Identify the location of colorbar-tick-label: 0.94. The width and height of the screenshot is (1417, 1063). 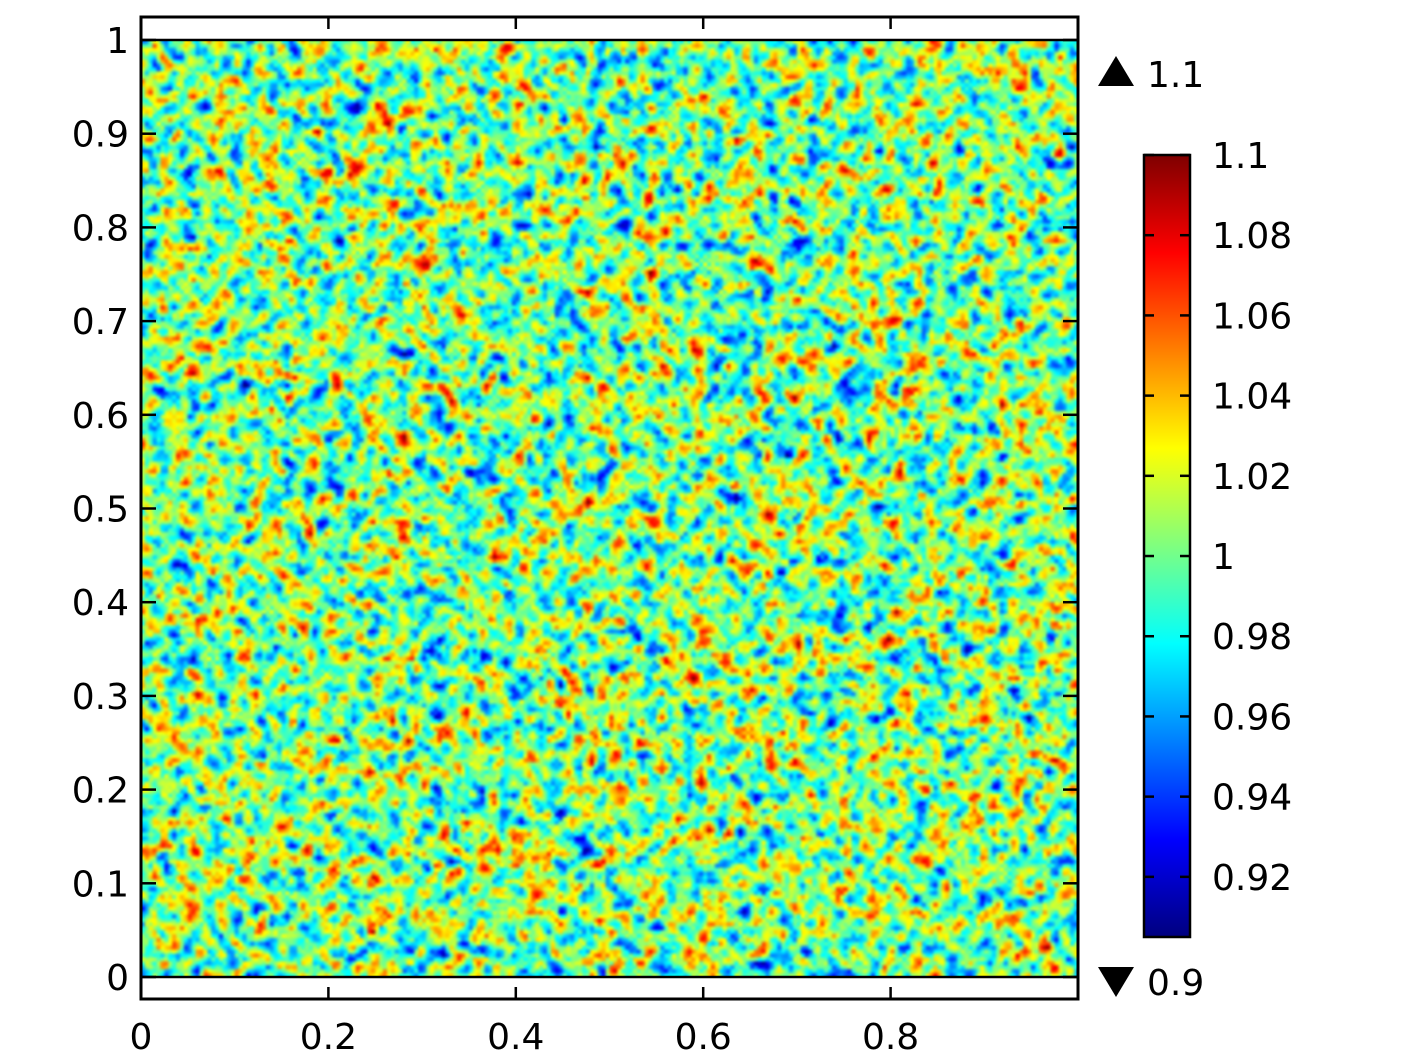
(1252, 798).